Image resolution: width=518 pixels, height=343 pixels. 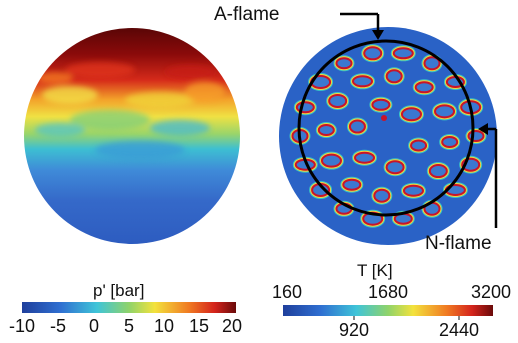 I want to click on a-flame-label: A-flame, so click(x=247, y=14).